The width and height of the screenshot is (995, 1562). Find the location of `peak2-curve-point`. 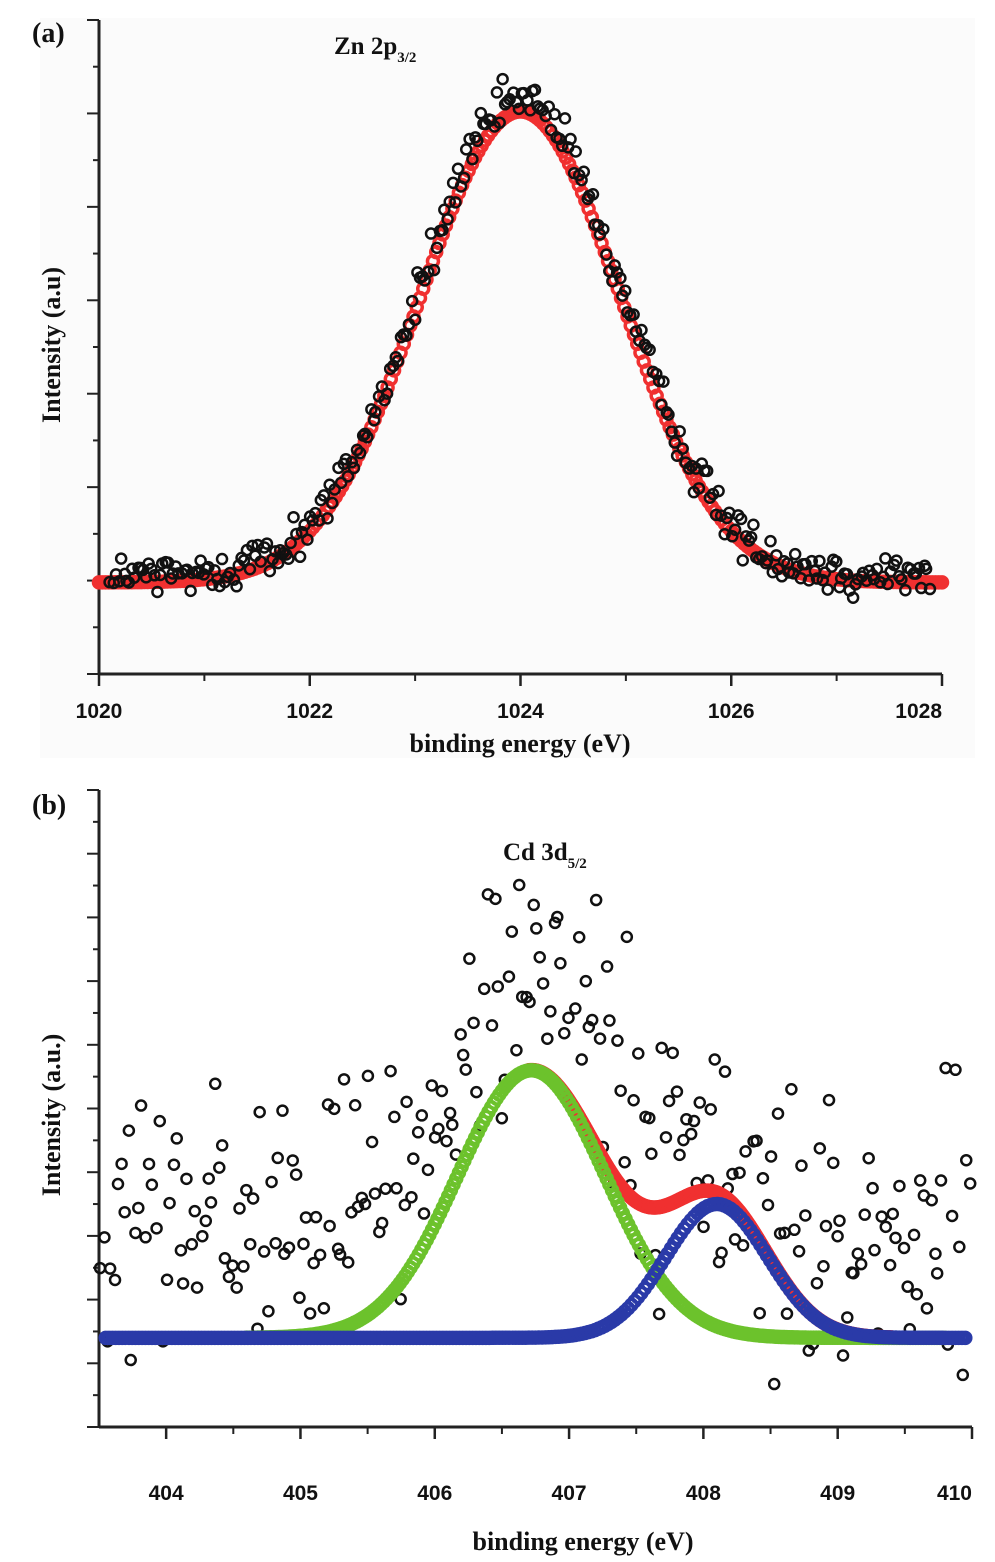

peak2-curve-point is located at coordinates (965, 1338).